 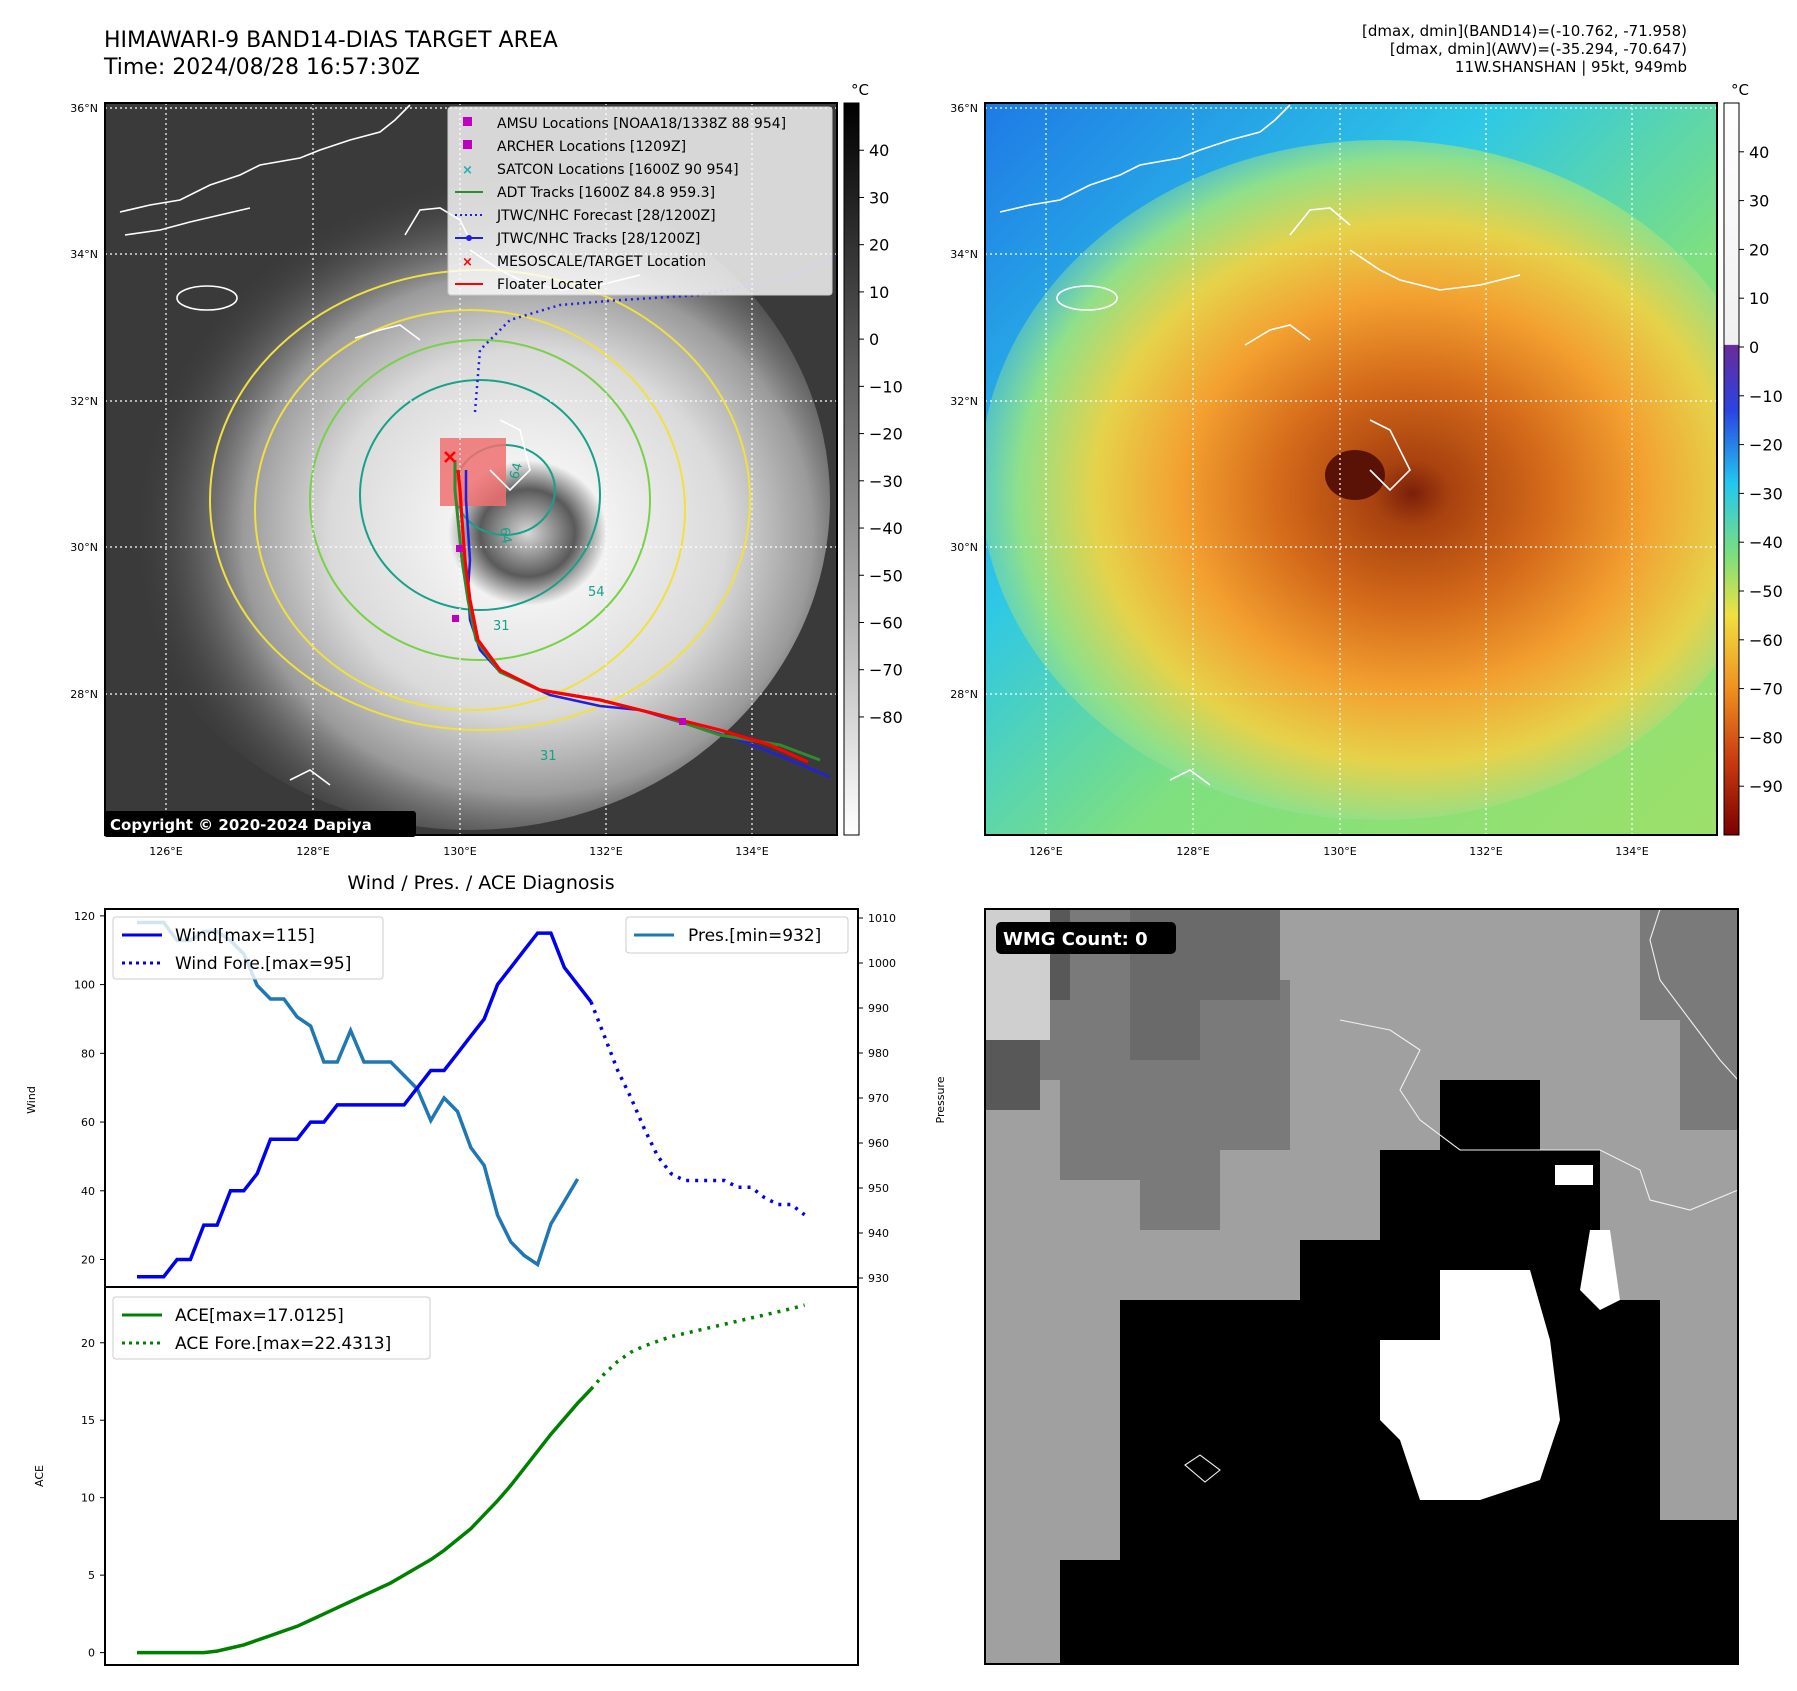 I want to click on wind-axis-label: Wind, so click(x=31, y=1100).